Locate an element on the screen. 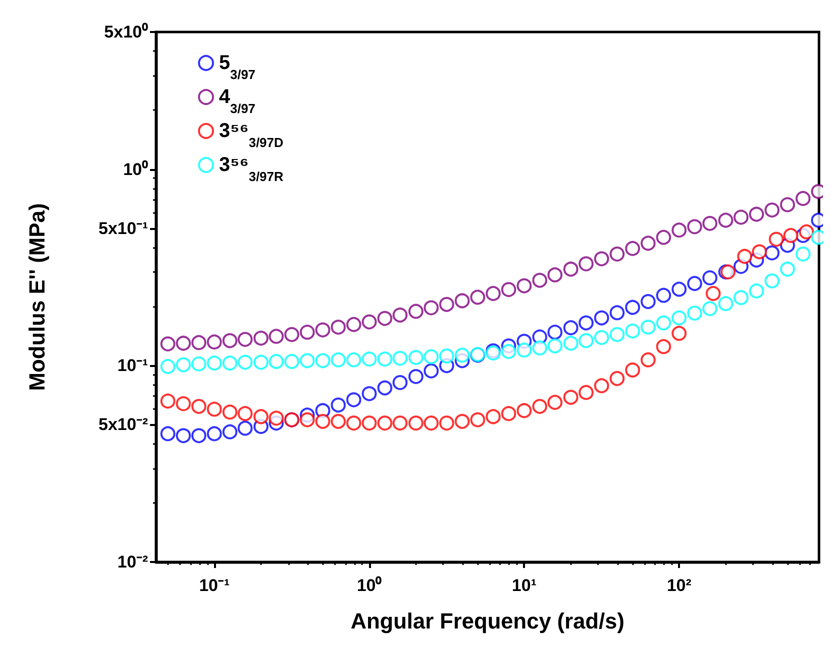 This screenshot has width=831, height=664. x-tick-label: 10¹ is located at coordinates (524, 585).